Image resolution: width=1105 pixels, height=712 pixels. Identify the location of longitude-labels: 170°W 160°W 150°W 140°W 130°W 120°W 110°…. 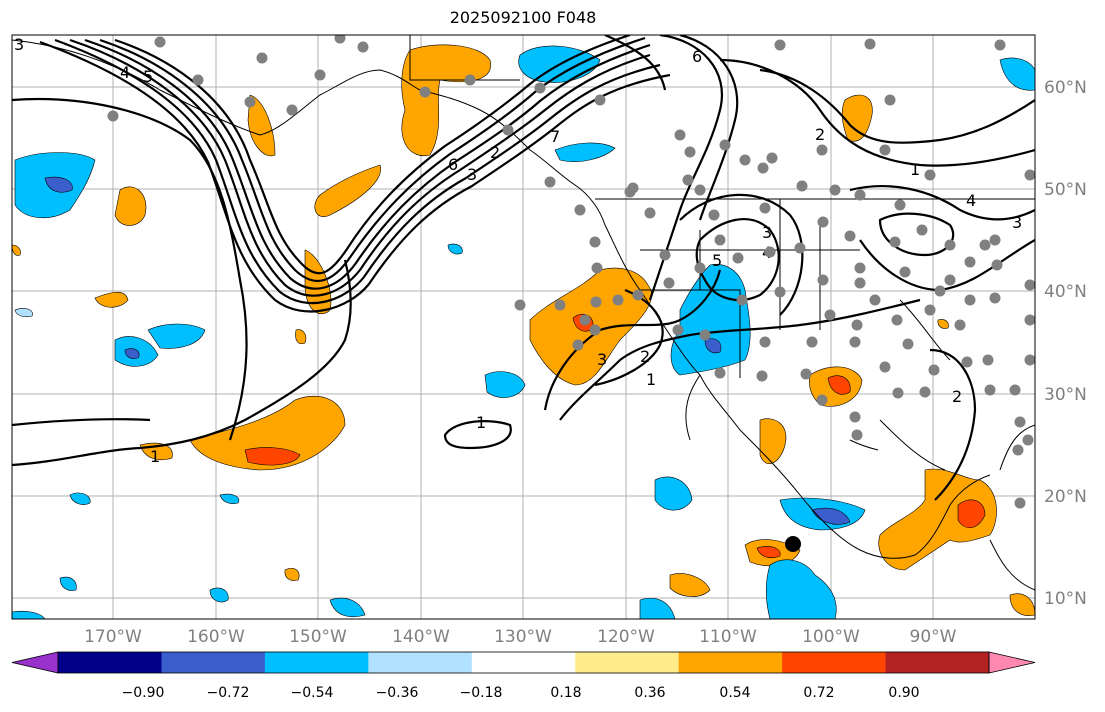
(520, 637).